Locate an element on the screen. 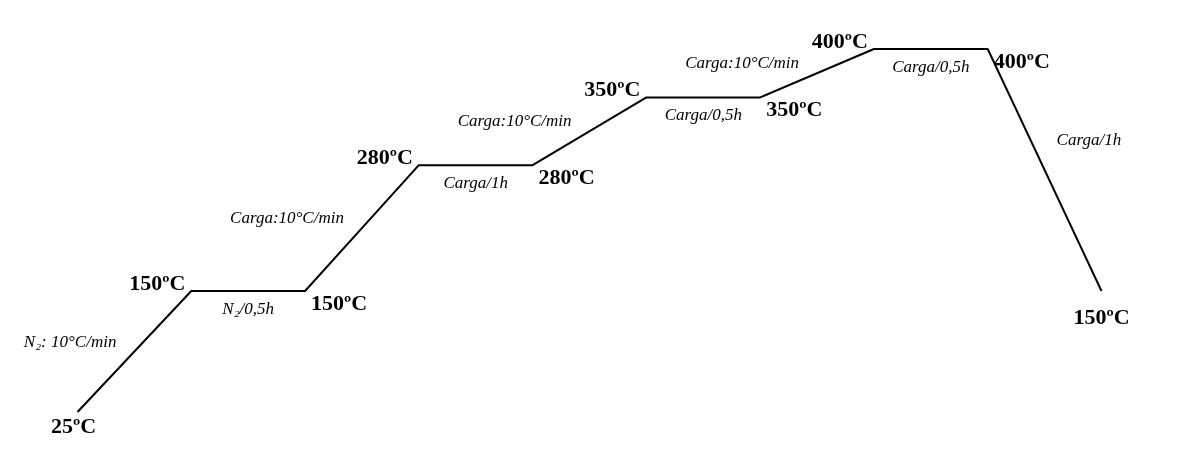  data-label: 25ºC is located at coordinates (73, 425).